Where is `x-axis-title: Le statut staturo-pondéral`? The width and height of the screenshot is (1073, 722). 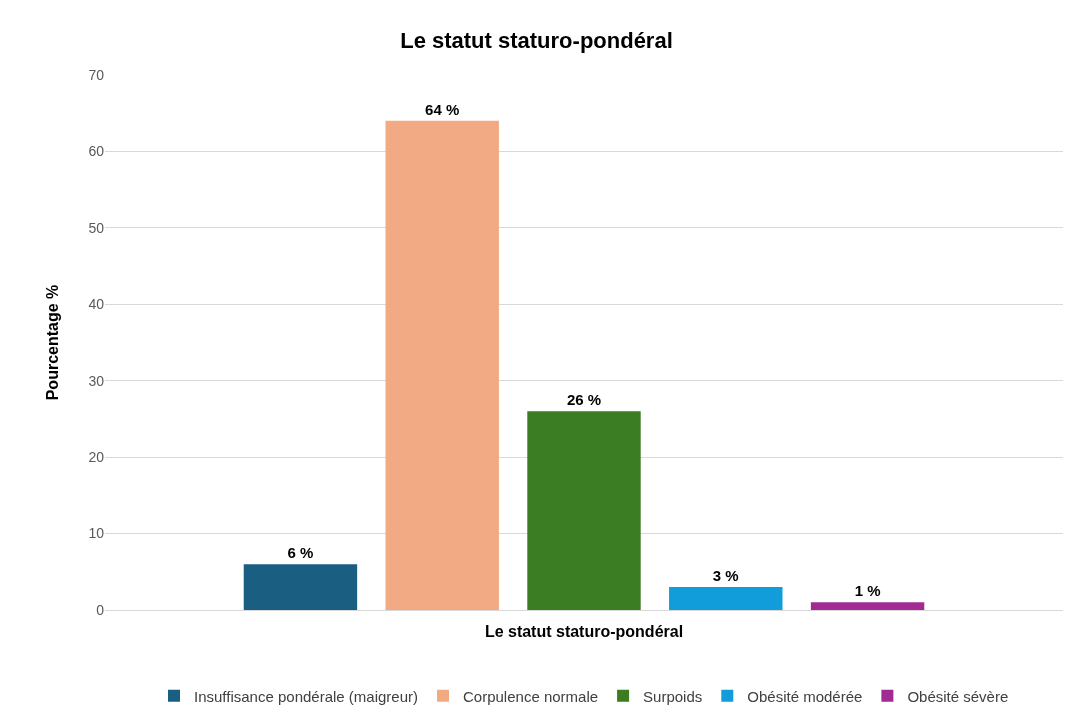 x-axis-title: Le statut staturo-pondéral is located at coordinates (584, 631).